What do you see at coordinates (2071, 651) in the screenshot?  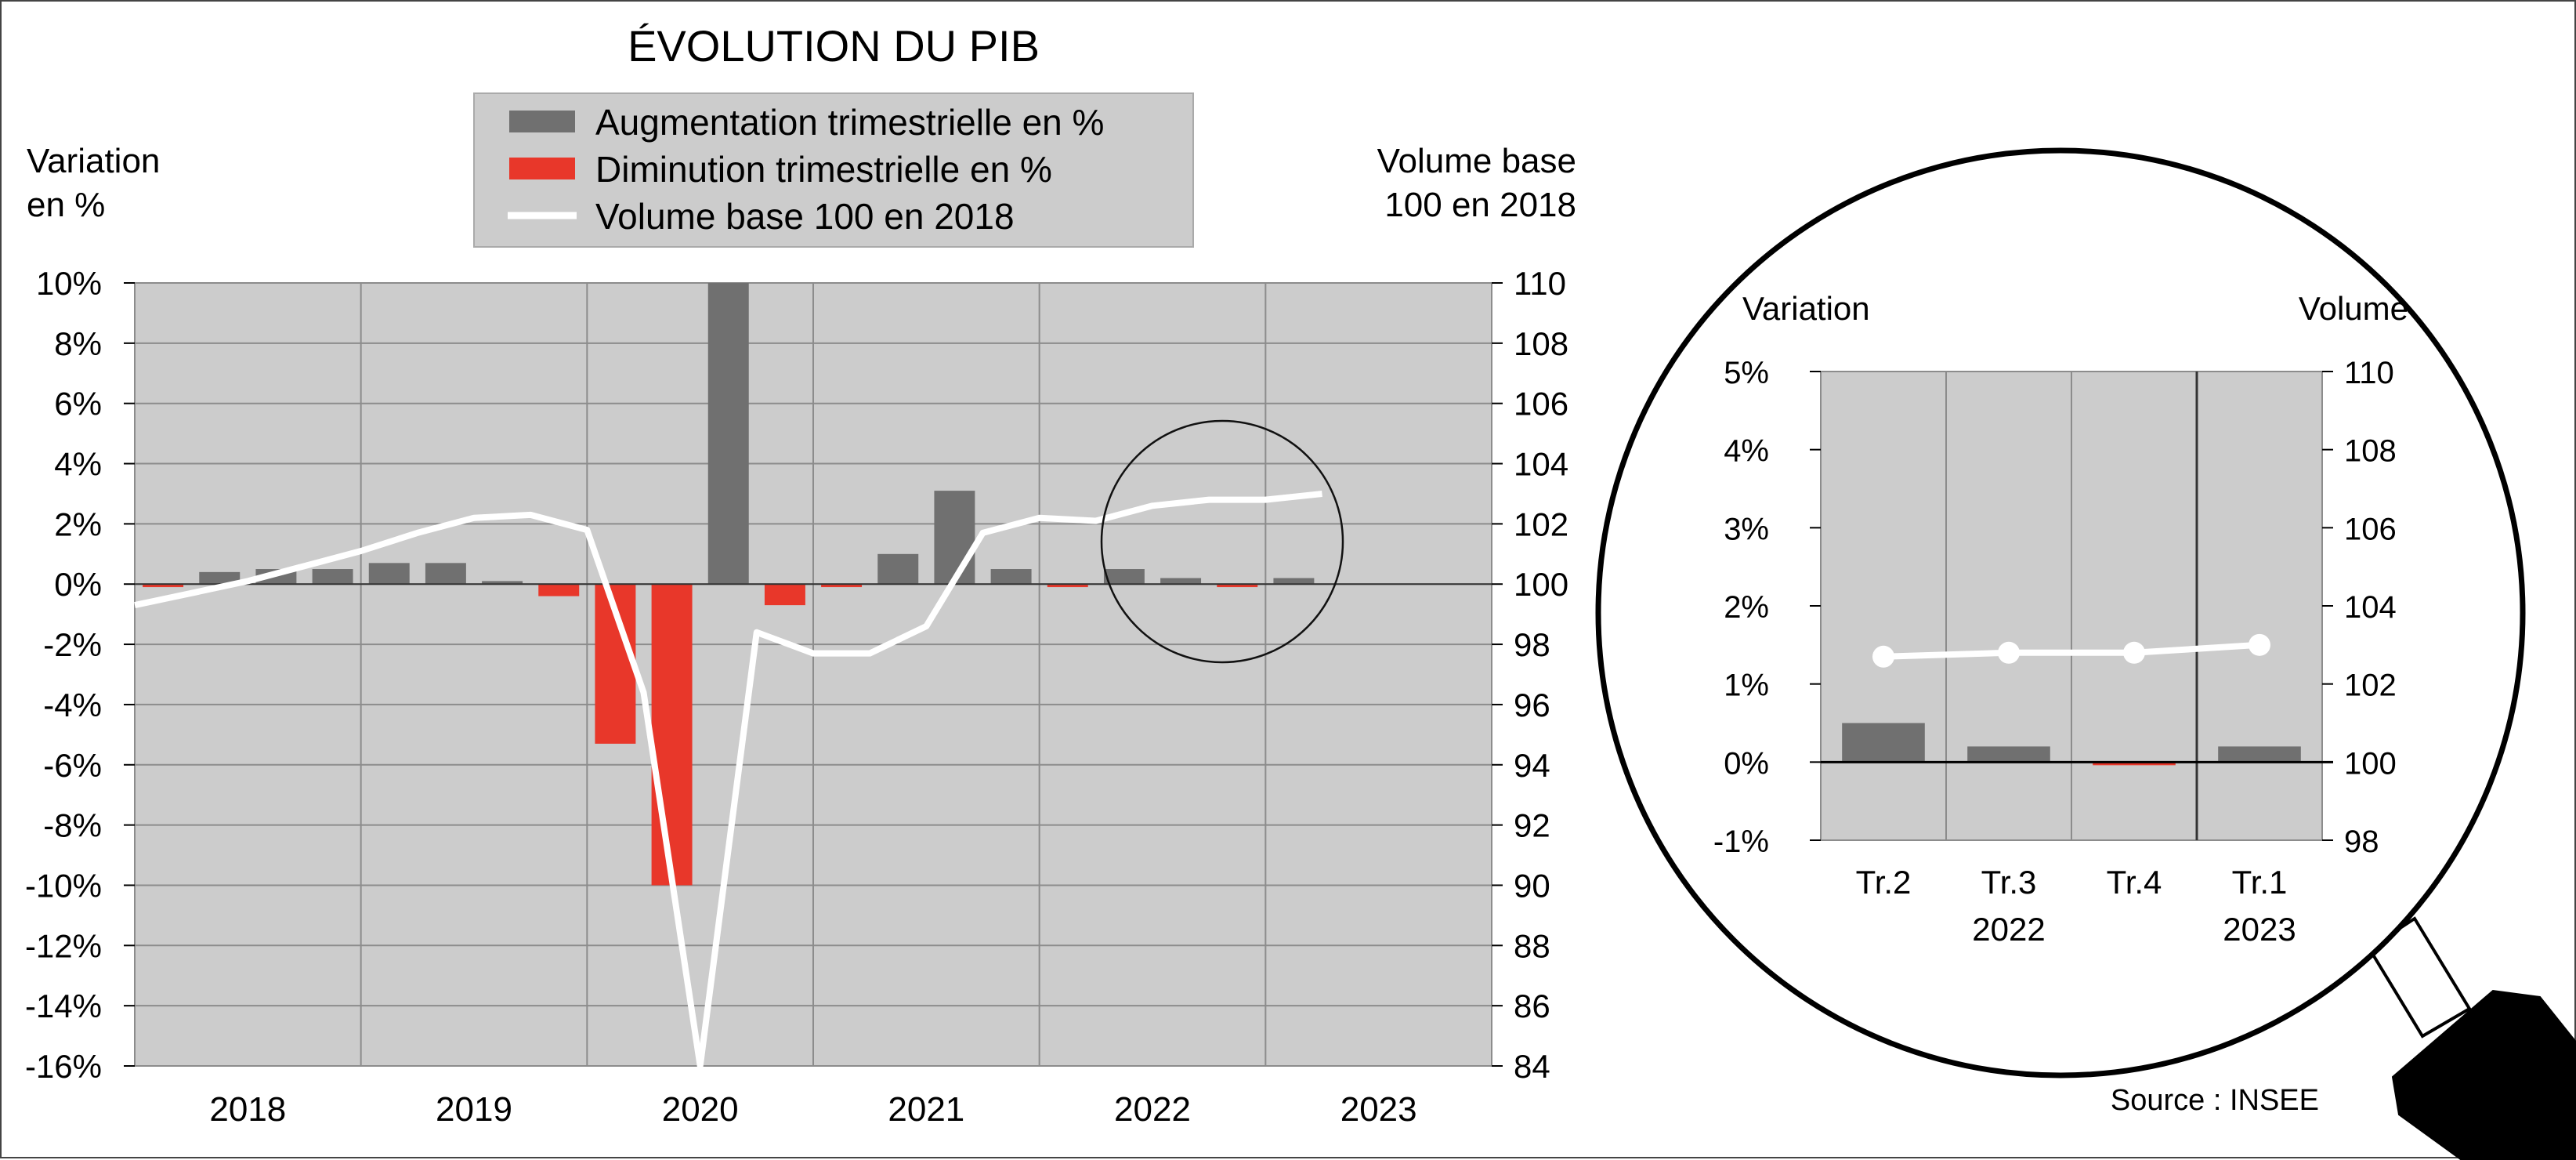 I see `zoom-volume-line` at bounding box center [2071, 651].